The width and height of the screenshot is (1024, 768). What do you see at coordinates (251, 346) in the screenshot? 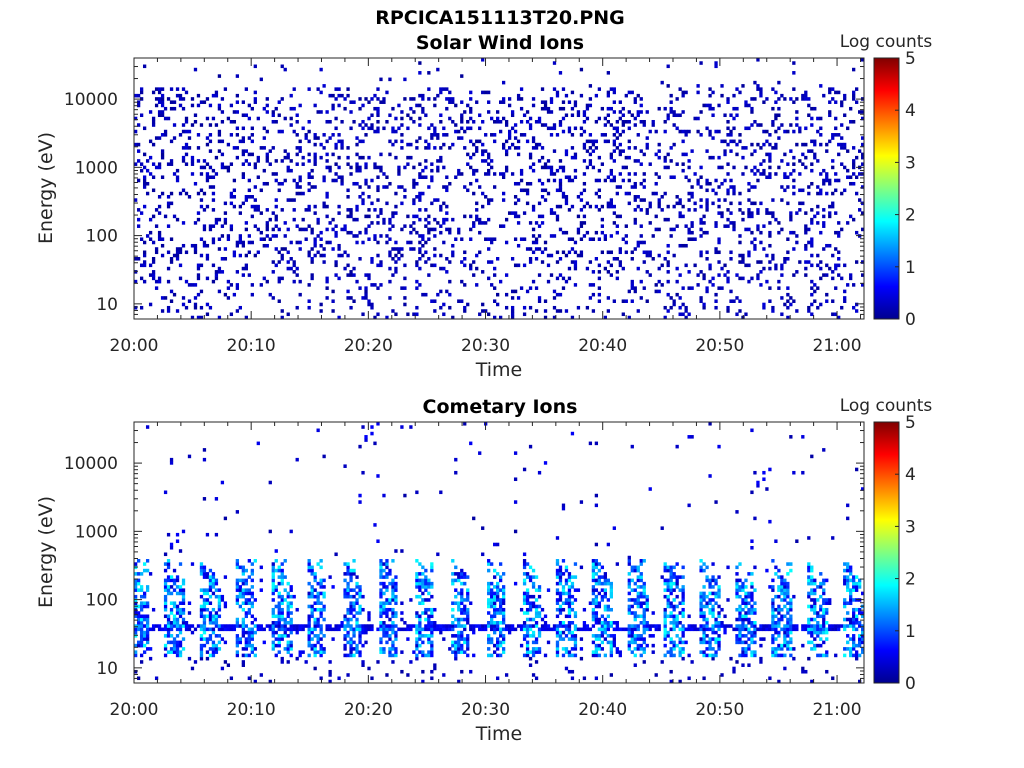
I see `x-tick-label: 20:10` at bounding box center [251, 346].